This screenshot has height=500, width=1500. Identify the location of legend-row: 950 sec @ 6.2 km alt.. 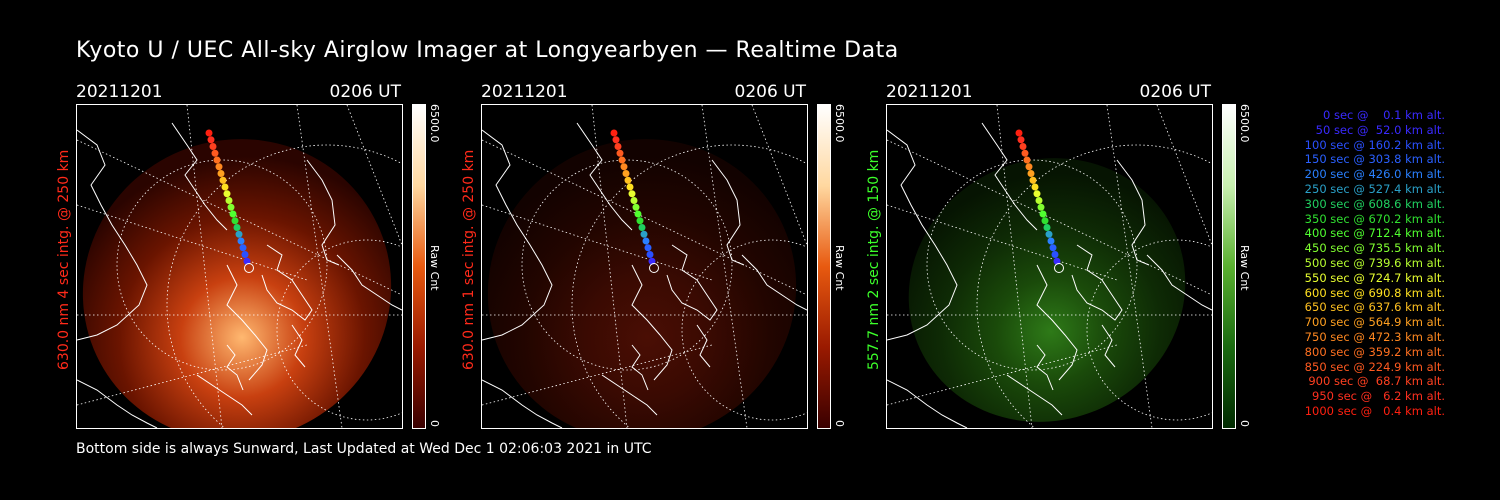
(1376, 396).